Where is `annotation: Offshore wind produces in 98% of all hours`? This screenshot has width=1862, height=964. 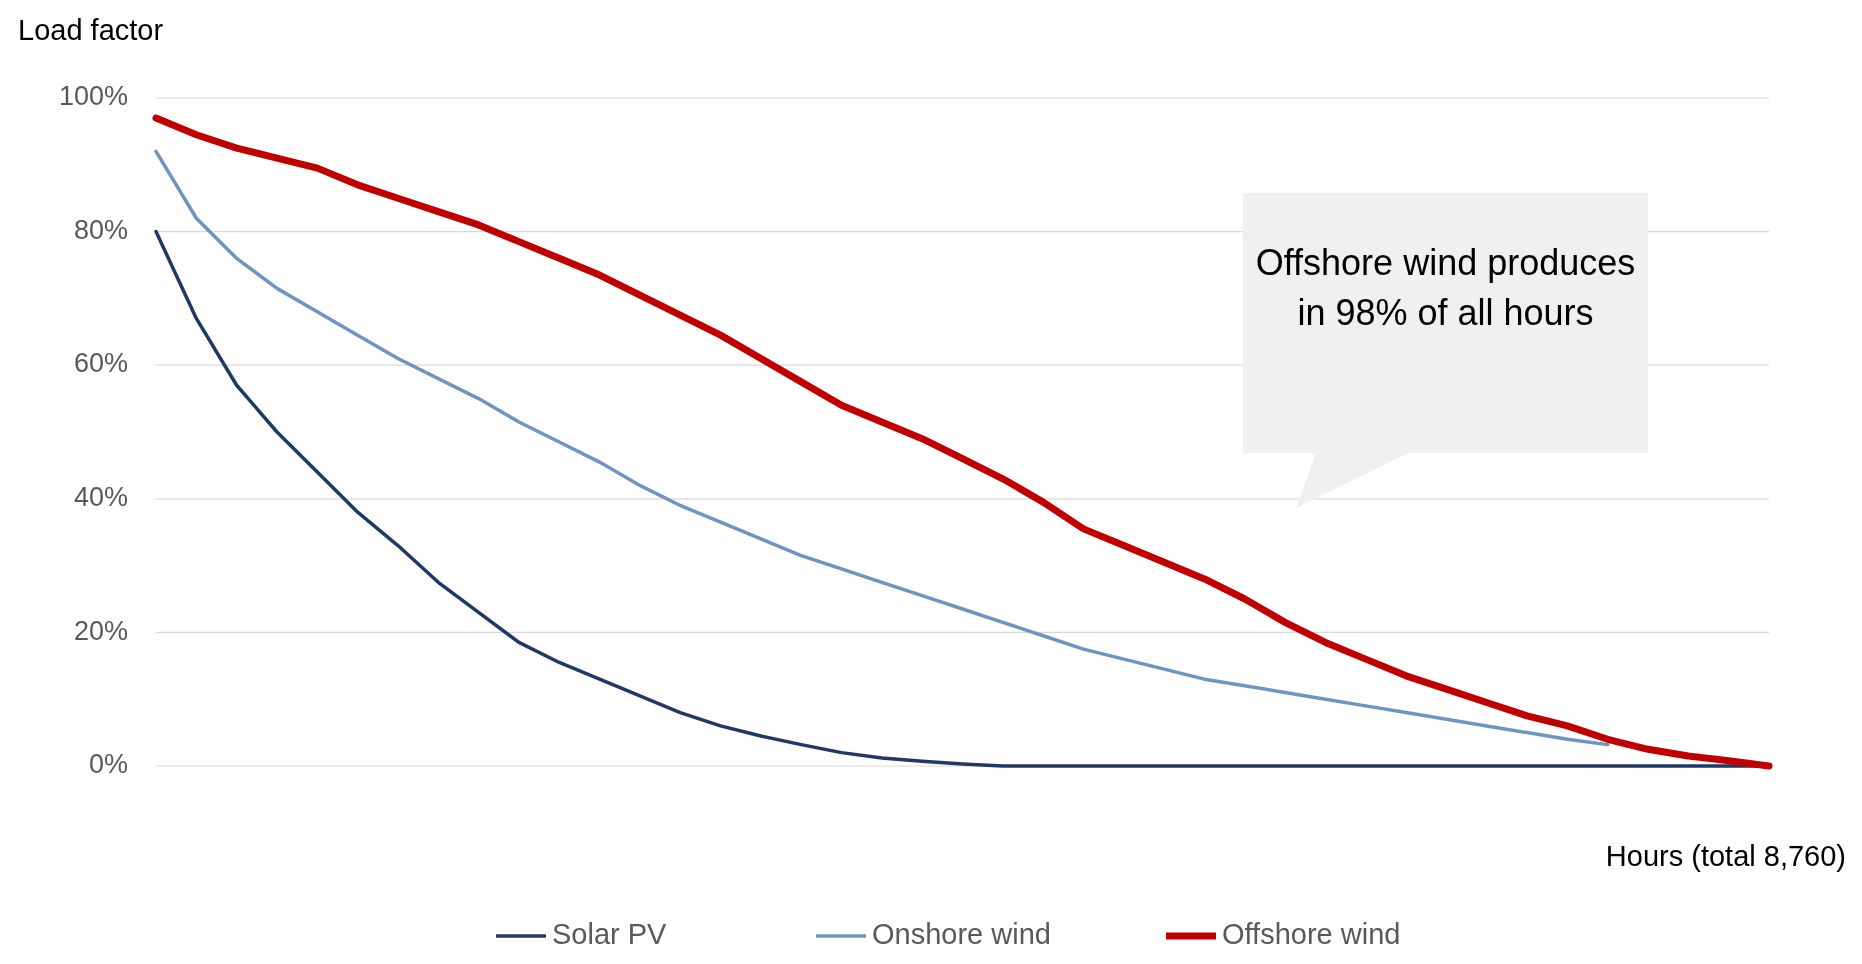 annotation: Offshore wind produces in 98% of all hours is located at coordinates (1445, 287).